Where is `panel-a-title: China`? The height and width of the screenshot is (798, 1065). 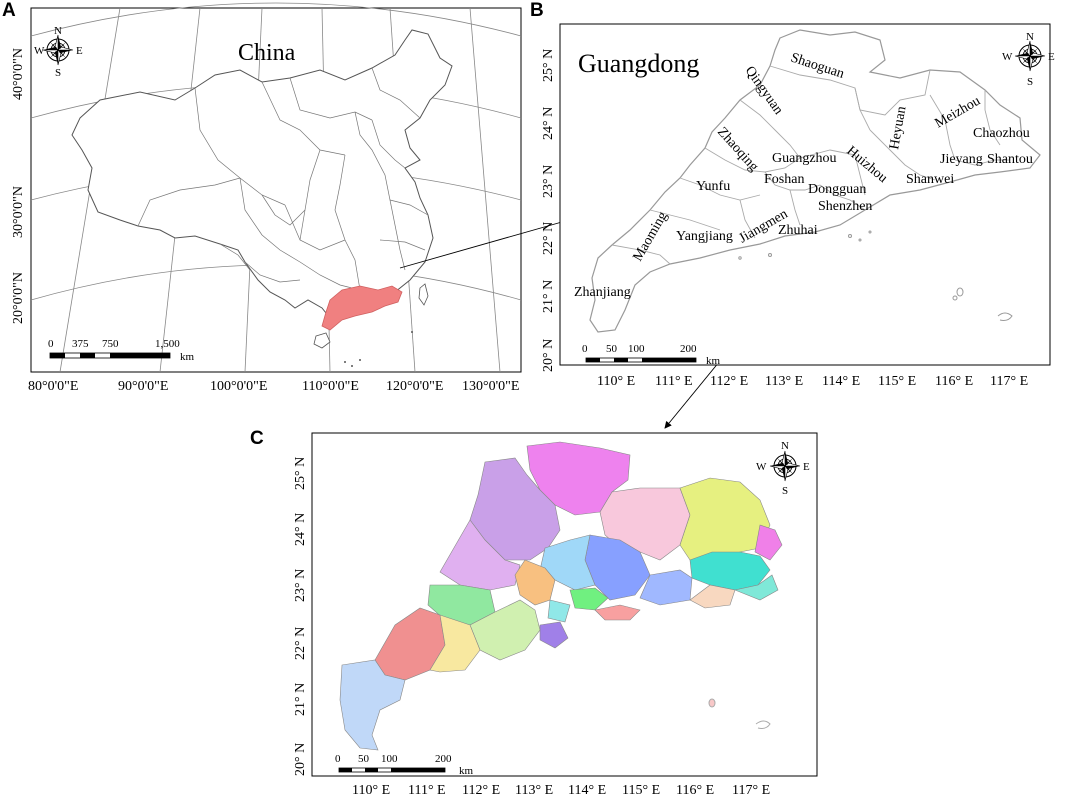 panel-a-title: China is located at coordinates (267, 53).